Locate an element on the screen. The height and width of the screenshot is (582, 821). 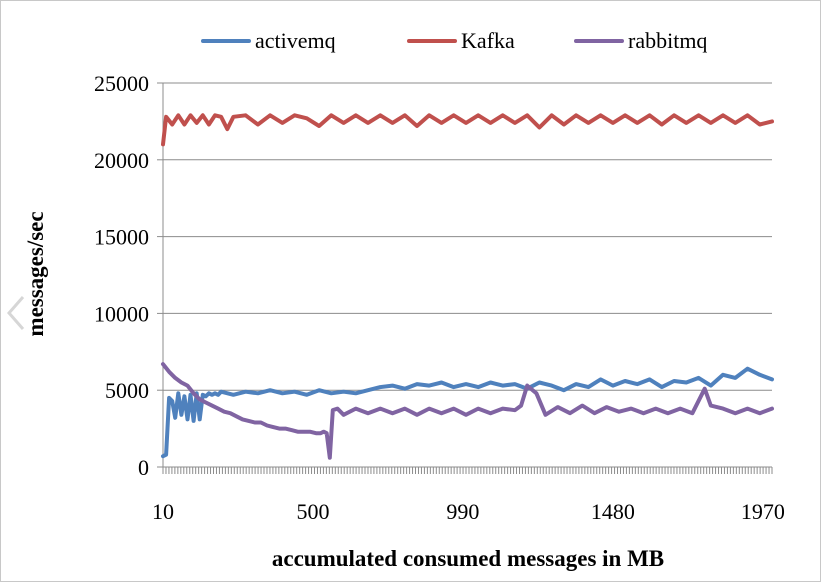
x-tick-label-990: 990 is located at coordinates (462, 511).